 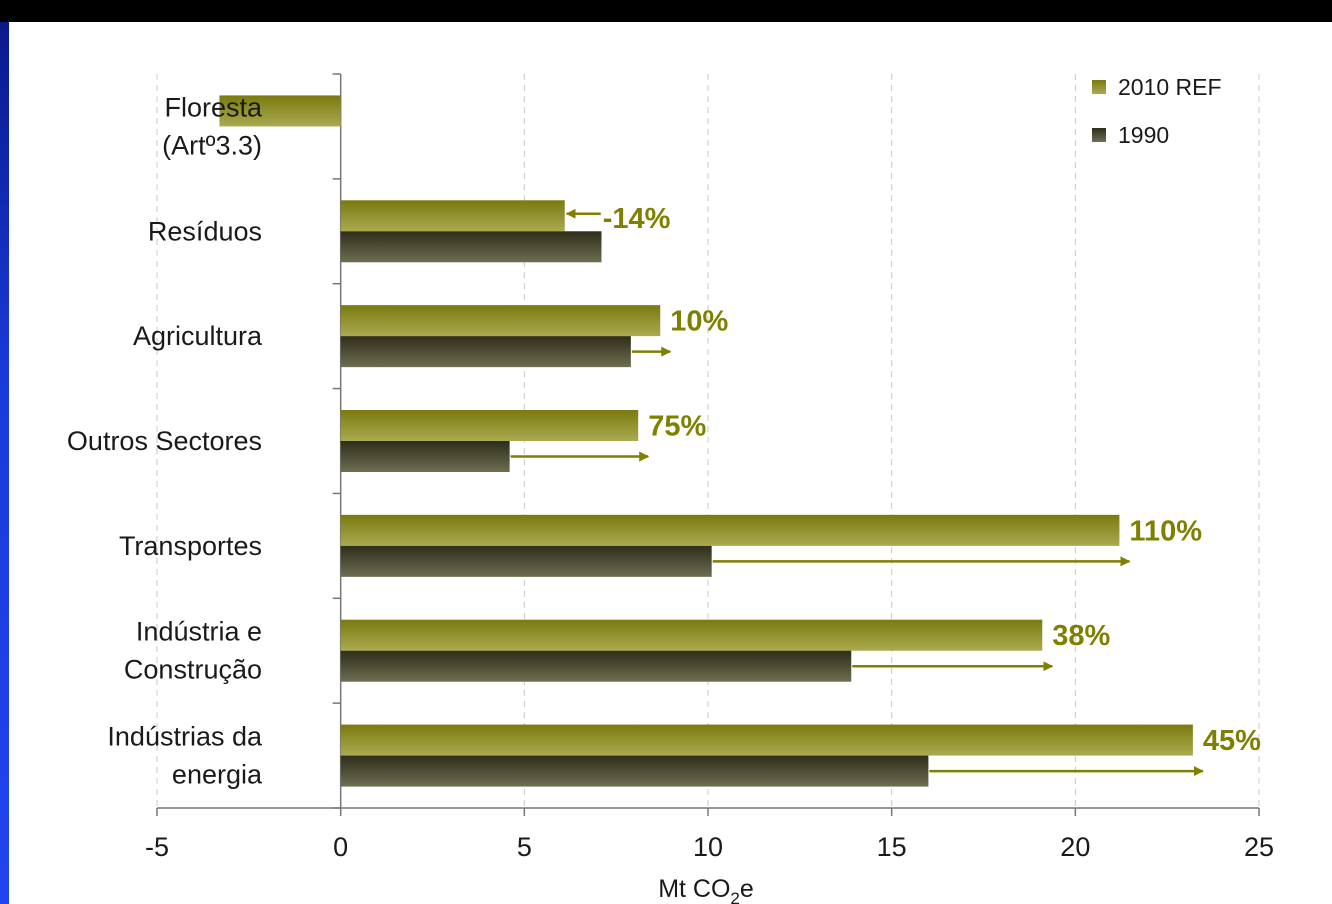 What do you see at coordinates (1075, 847) in the screenshot?
I see `x-tick-label: 20` at bounding box center [1075, 847].